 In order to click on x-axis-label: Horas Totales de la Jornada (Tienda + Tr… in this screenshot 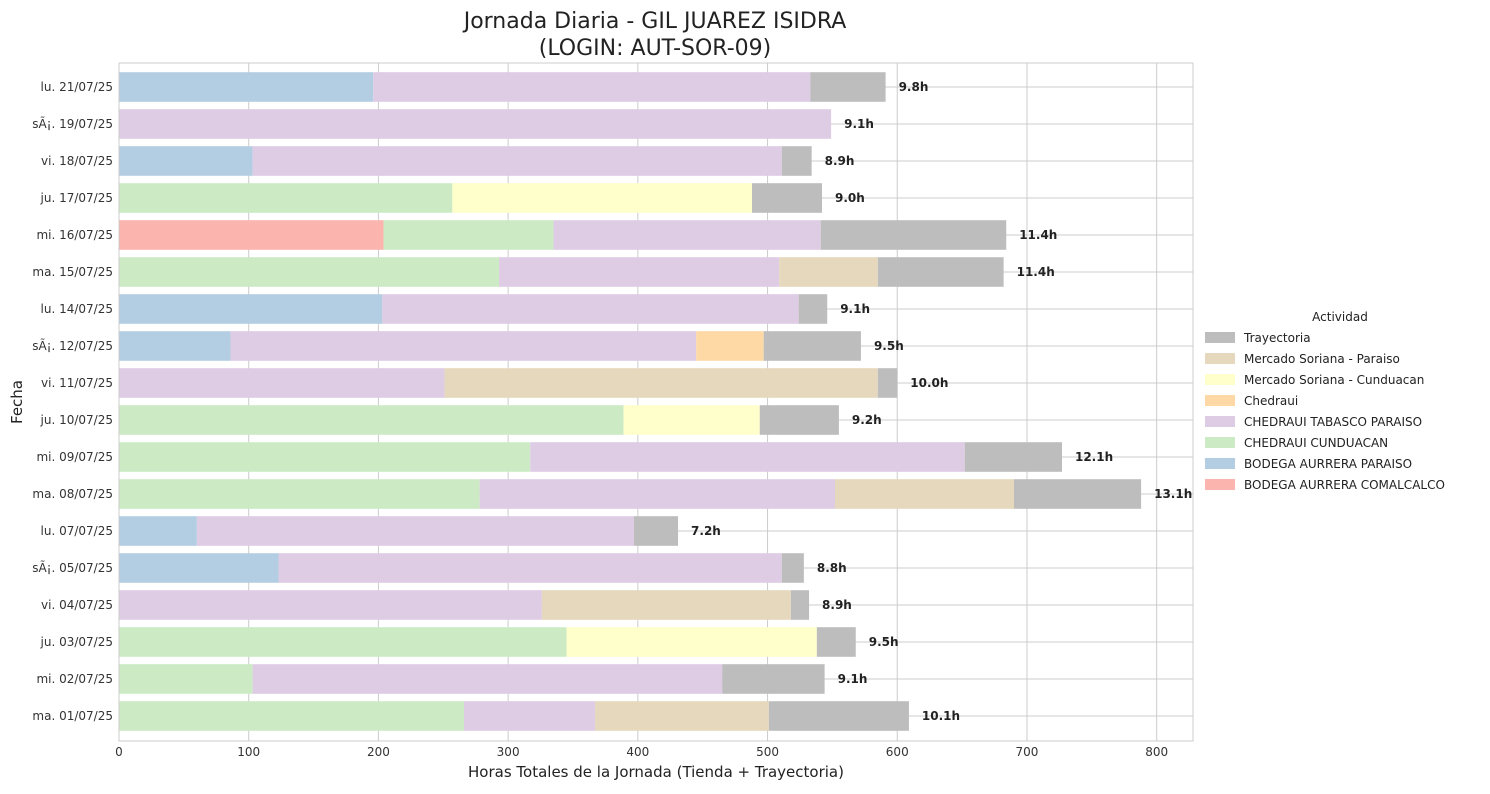, I will do `click(656, 772)`.